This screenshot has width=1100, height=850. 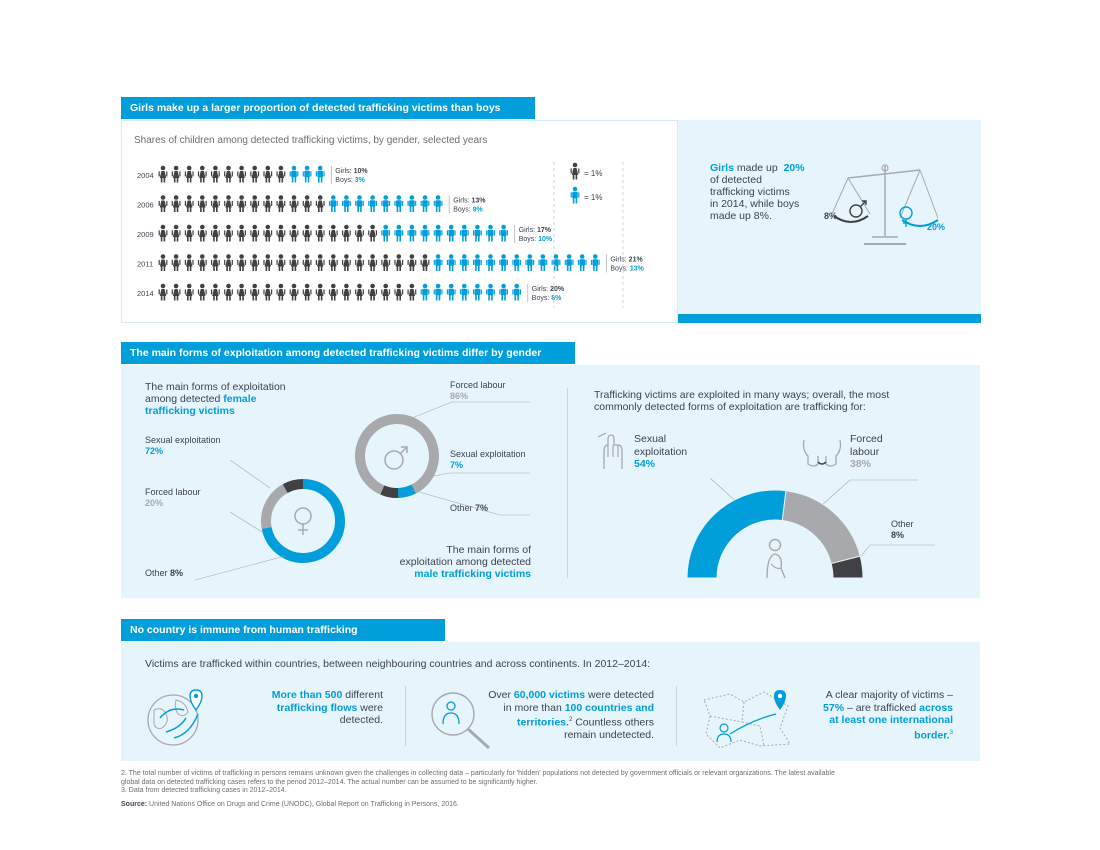 What do you see at coordinates (478, 385) in the screenshot?
I see `m-forced-label: Forced labour` at bounding box center [478, 385].